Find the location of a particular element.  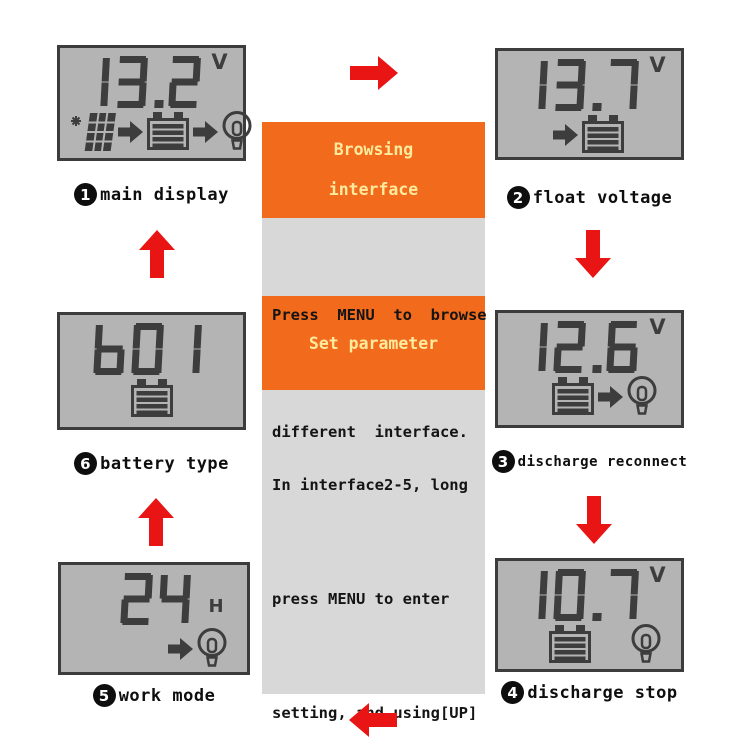

caption-label: work mode is located at coordinates (167, 695).